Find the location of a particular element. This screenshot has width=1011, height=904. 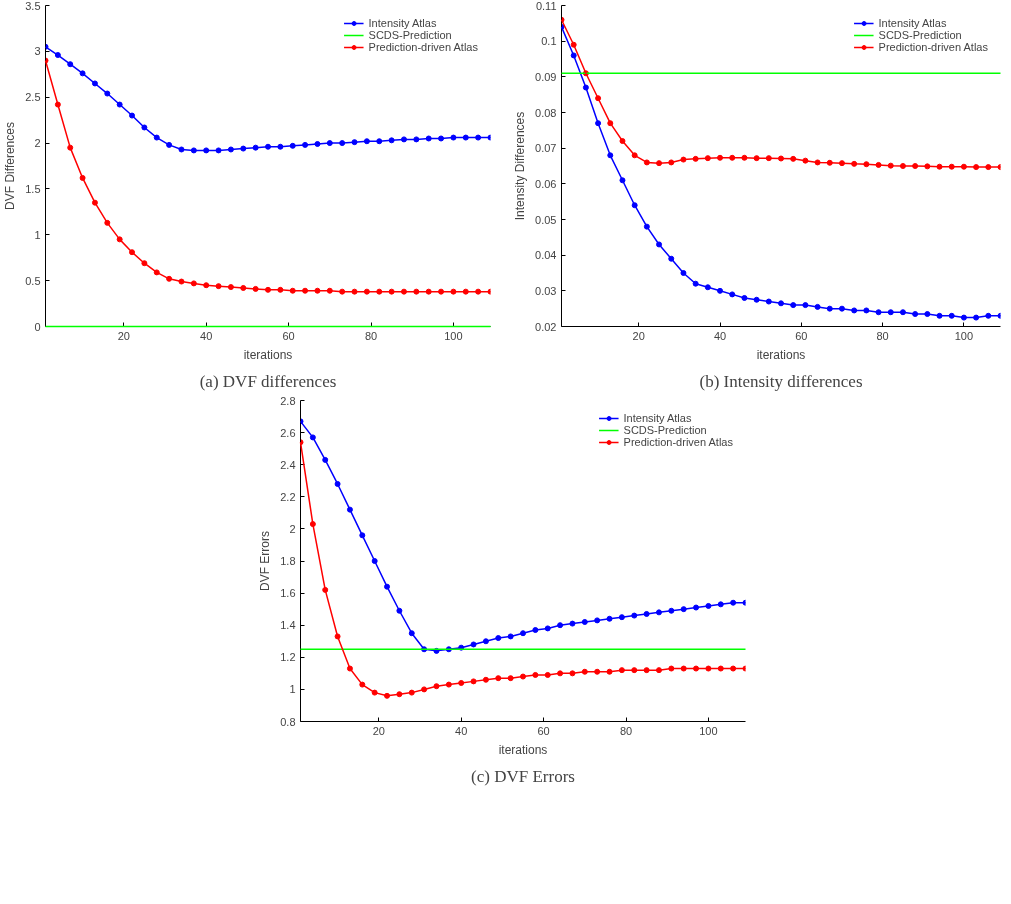

y-tick-label: 0.8 is located at coordinates (288, 721).